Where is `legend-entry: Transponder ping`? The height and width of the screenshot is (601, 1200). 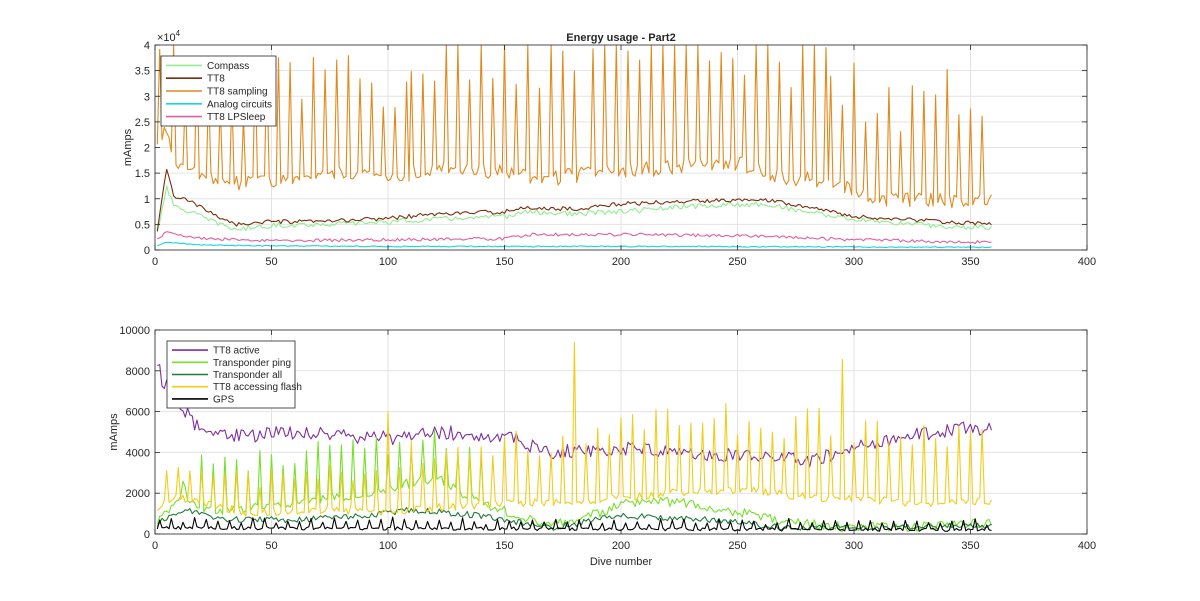 legend-entry: Transponder ping is located at coordinates (252, 363).